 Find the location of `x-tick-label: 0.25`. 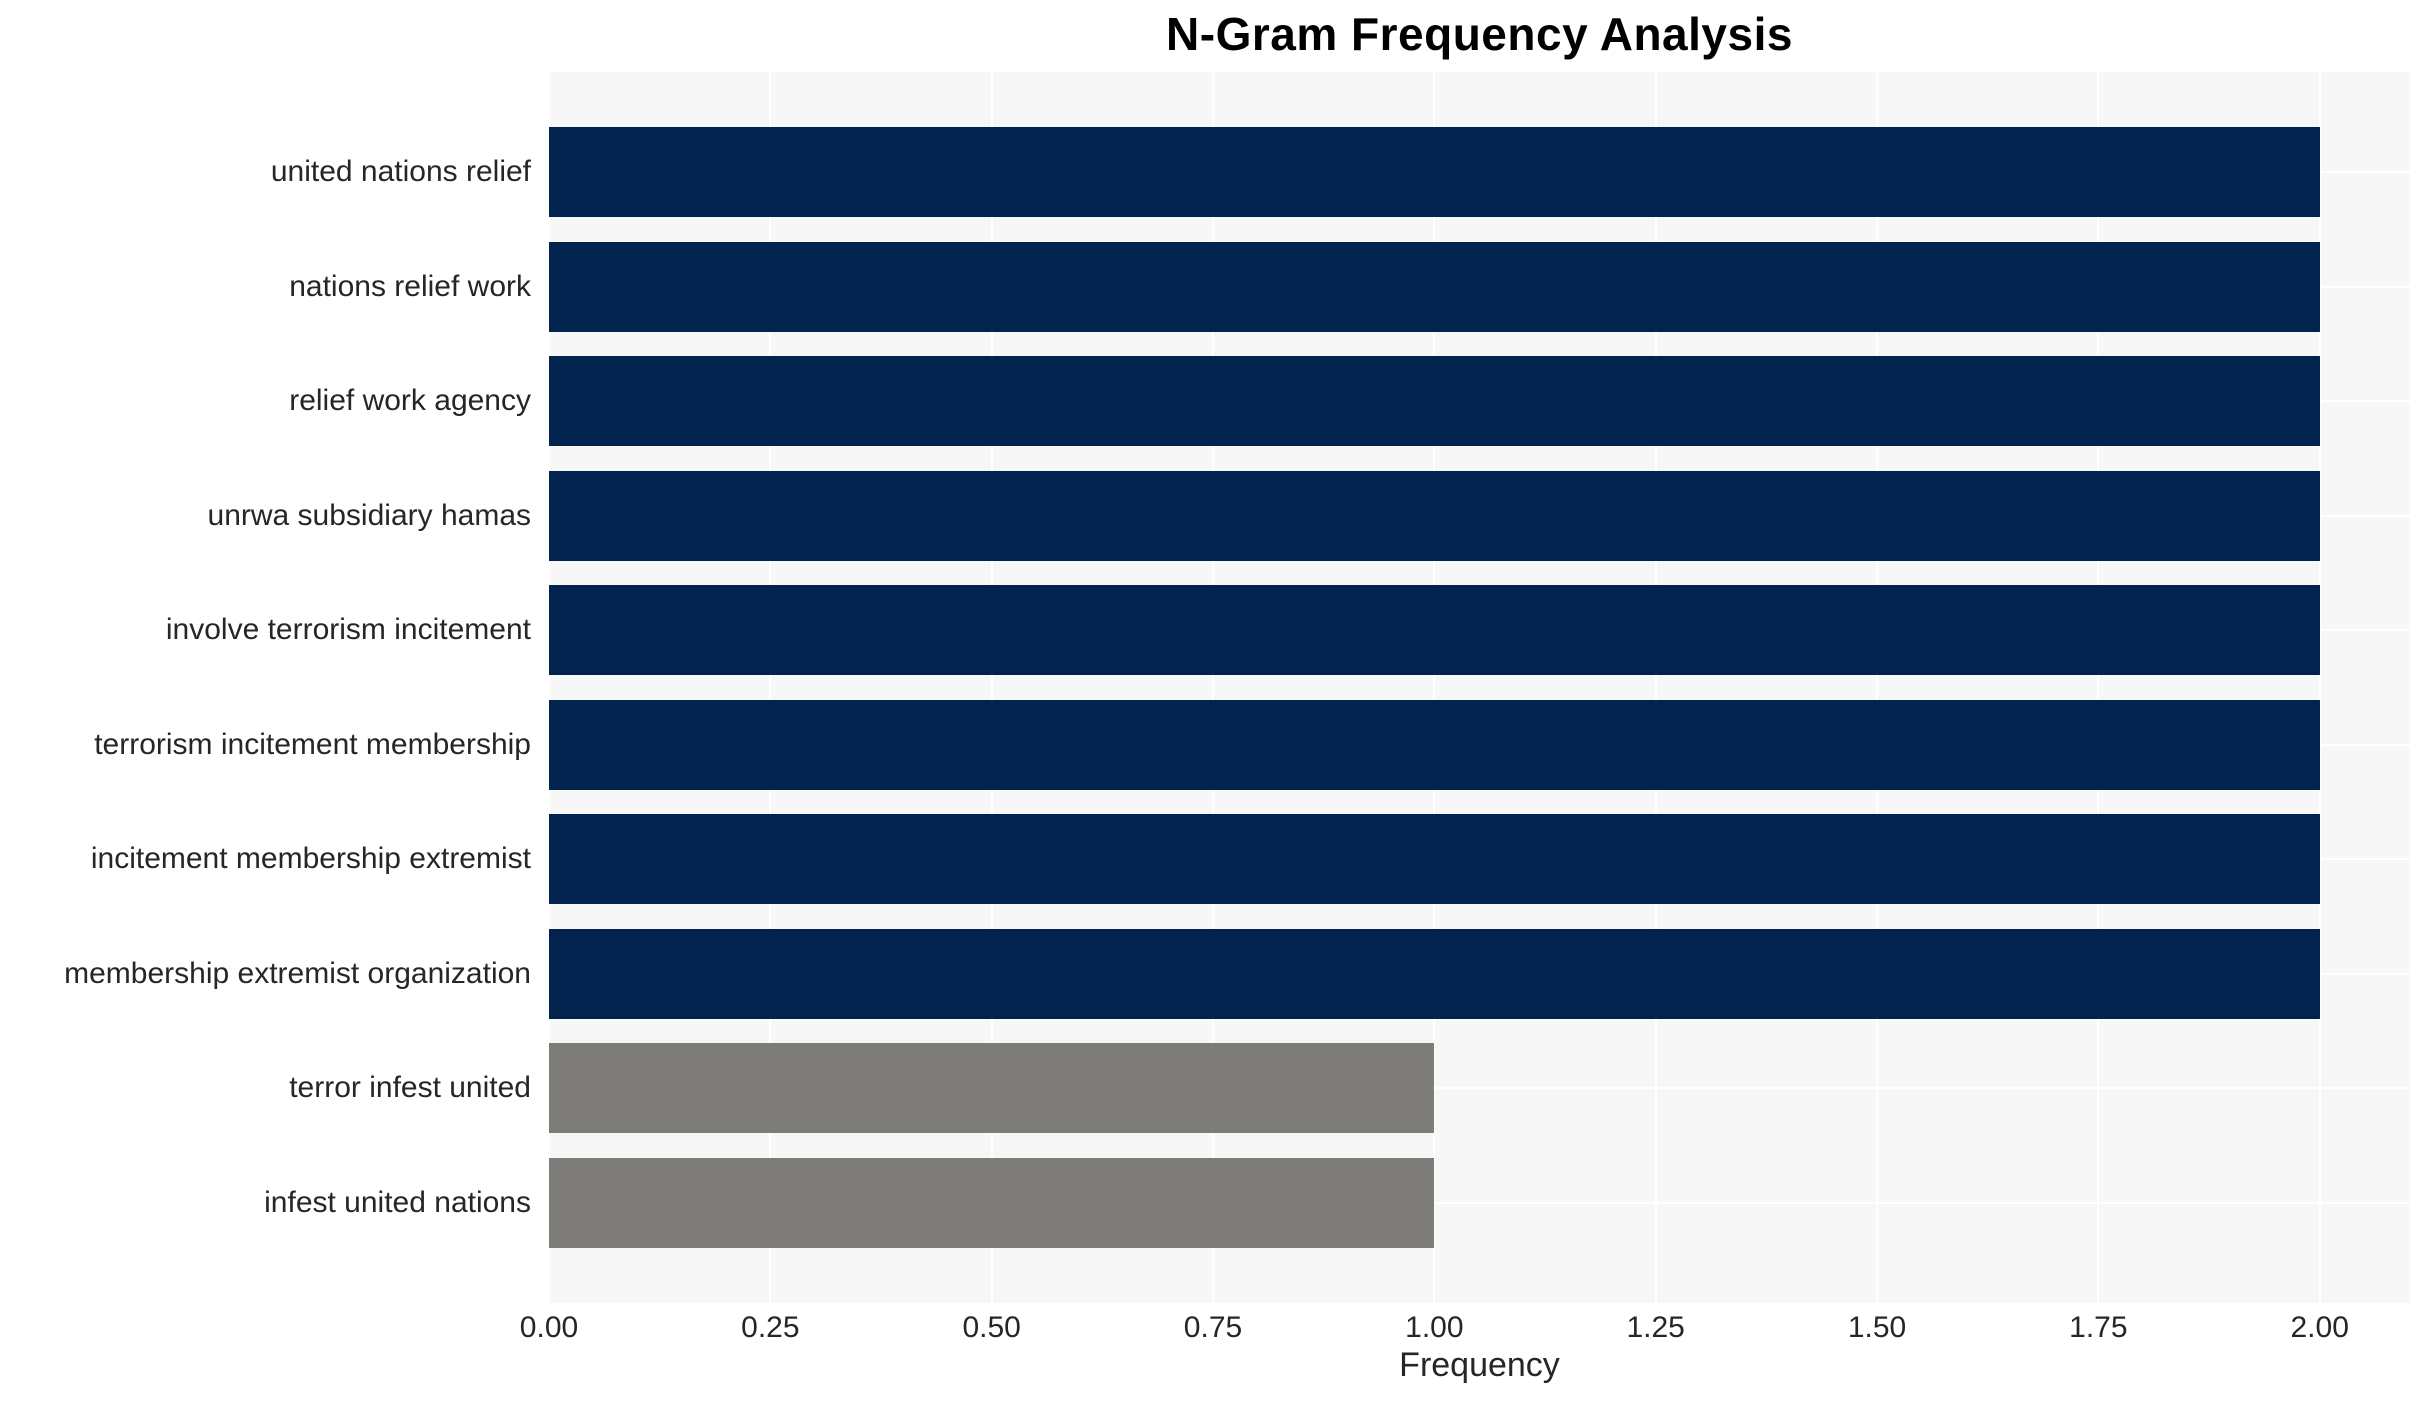

x-tick-label: 0.25 is located at coordinates (770, 1327).